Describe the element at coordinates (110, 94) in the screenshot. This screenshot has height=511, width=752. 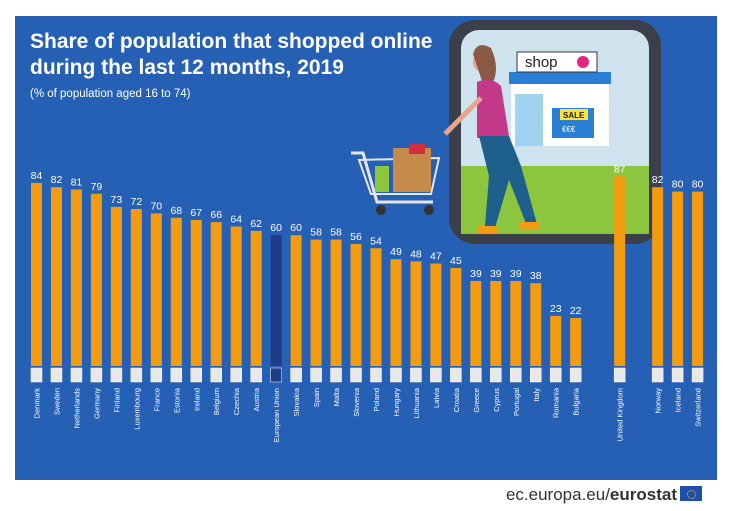
I see `chart-subtitle: (% of population aged 16 to 74)` at that location.